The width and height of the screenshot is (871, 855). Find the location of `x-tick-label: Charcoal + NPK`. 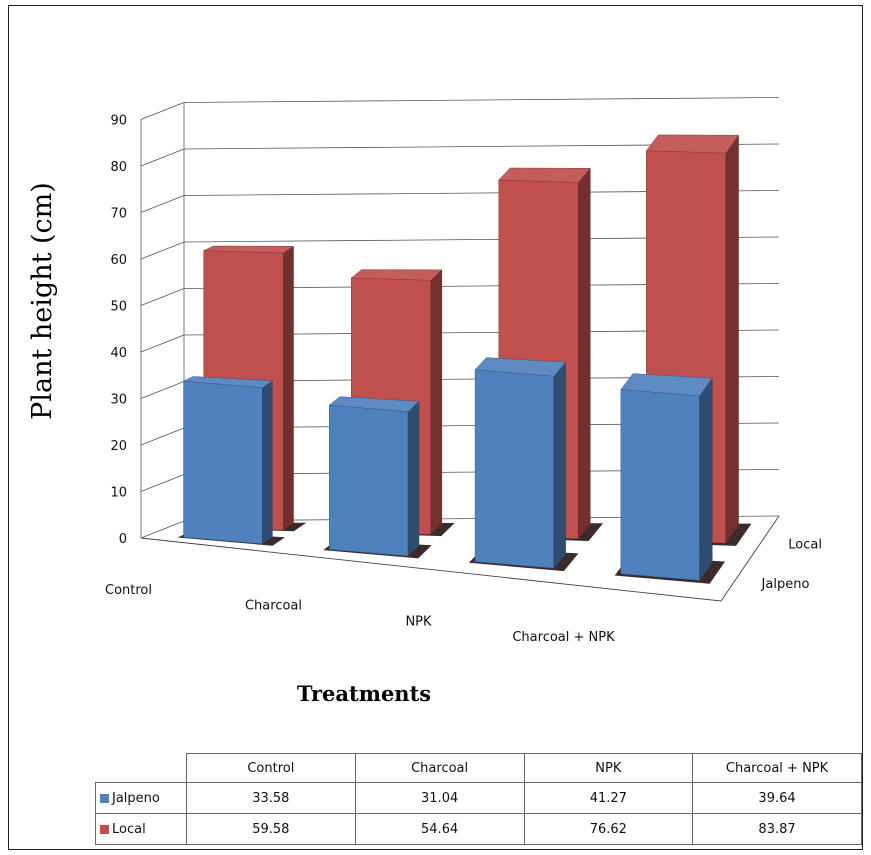

x-tick-label: Charcoal + NPK is located at coordinates (563, 637).